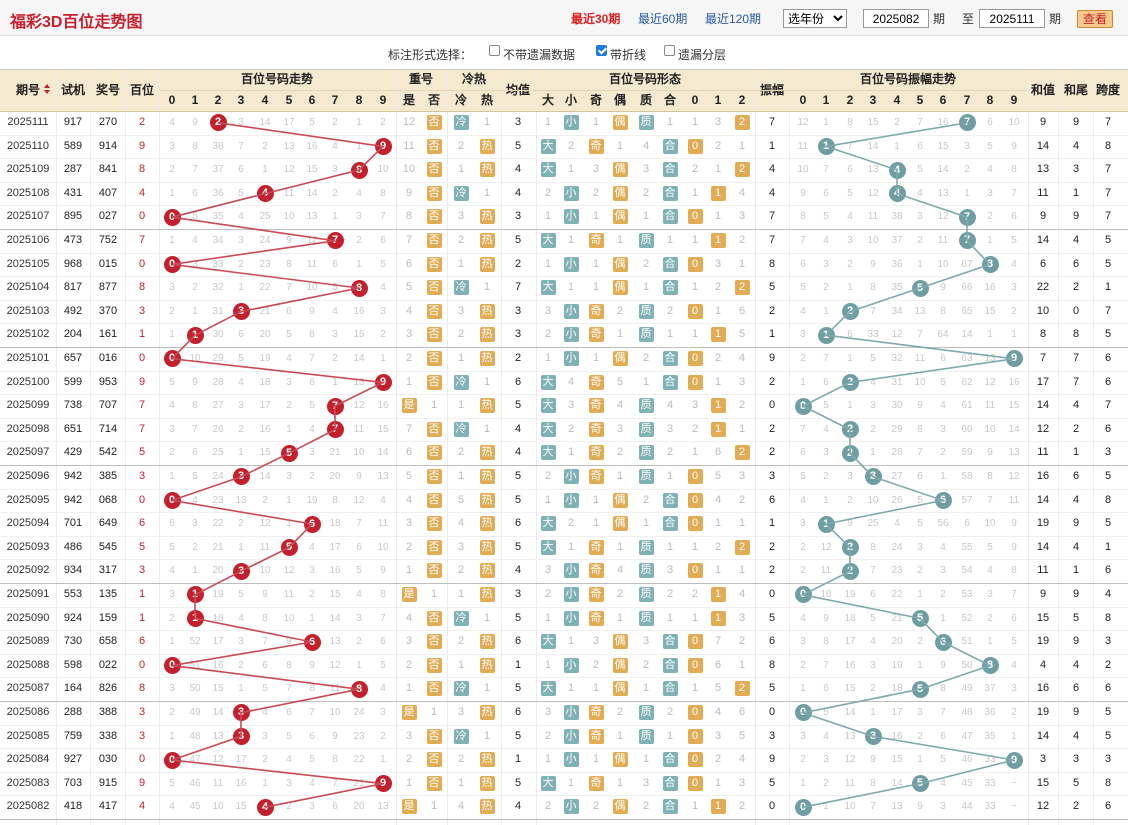 The width and height of the screenshot is (1128, 825). What do you see at coordinates (47, 86) in the screenshot?
I see `sort-up-icon` at bounding box center [47, 86].